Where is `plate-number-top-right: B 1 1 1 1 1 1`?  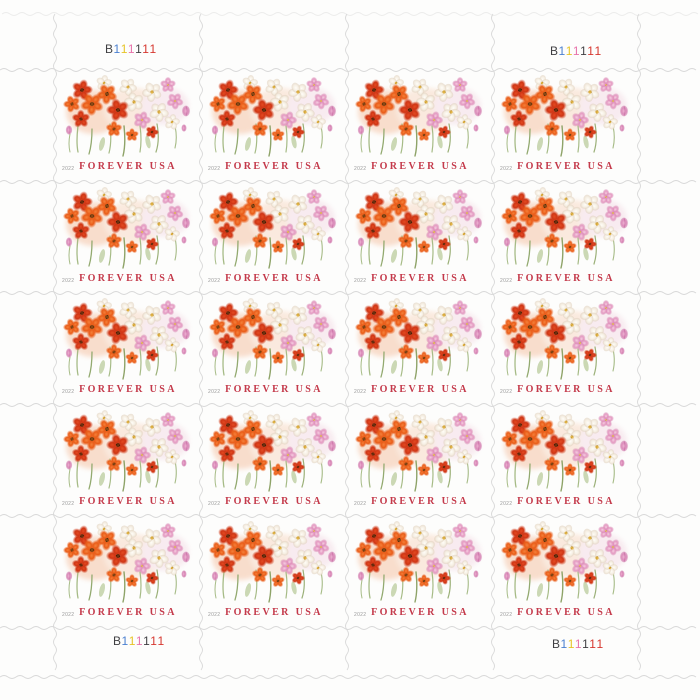
plate-number-top-right: B 1 1 1 1 1 1 is located at coordinates (576, 51).